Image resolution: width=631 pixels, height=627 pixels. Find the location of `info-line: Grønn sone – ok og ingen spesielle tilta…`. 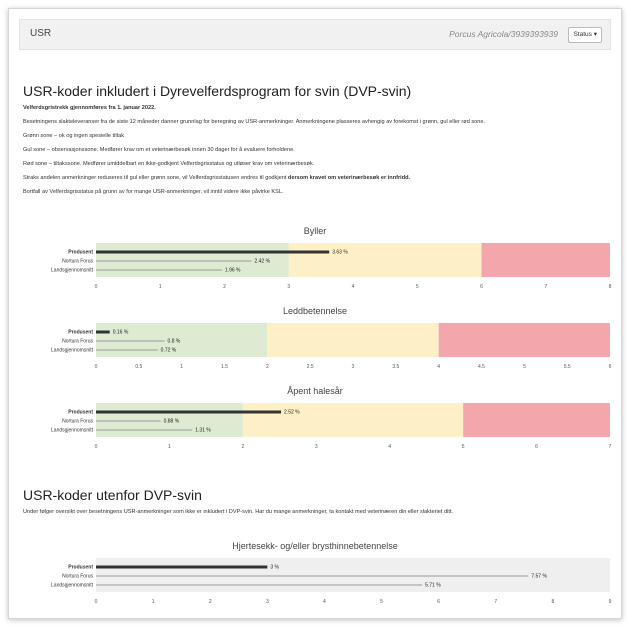

info-line: Grønn sone – ok og ingen spesielle tilta… is located at coordinates (74, 136).